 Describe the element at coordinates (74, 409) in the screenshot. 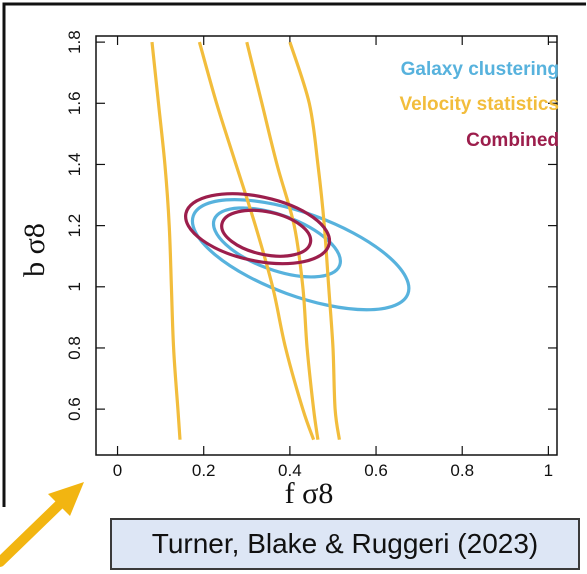

I see `y-tick-label: 0.6` at that location.